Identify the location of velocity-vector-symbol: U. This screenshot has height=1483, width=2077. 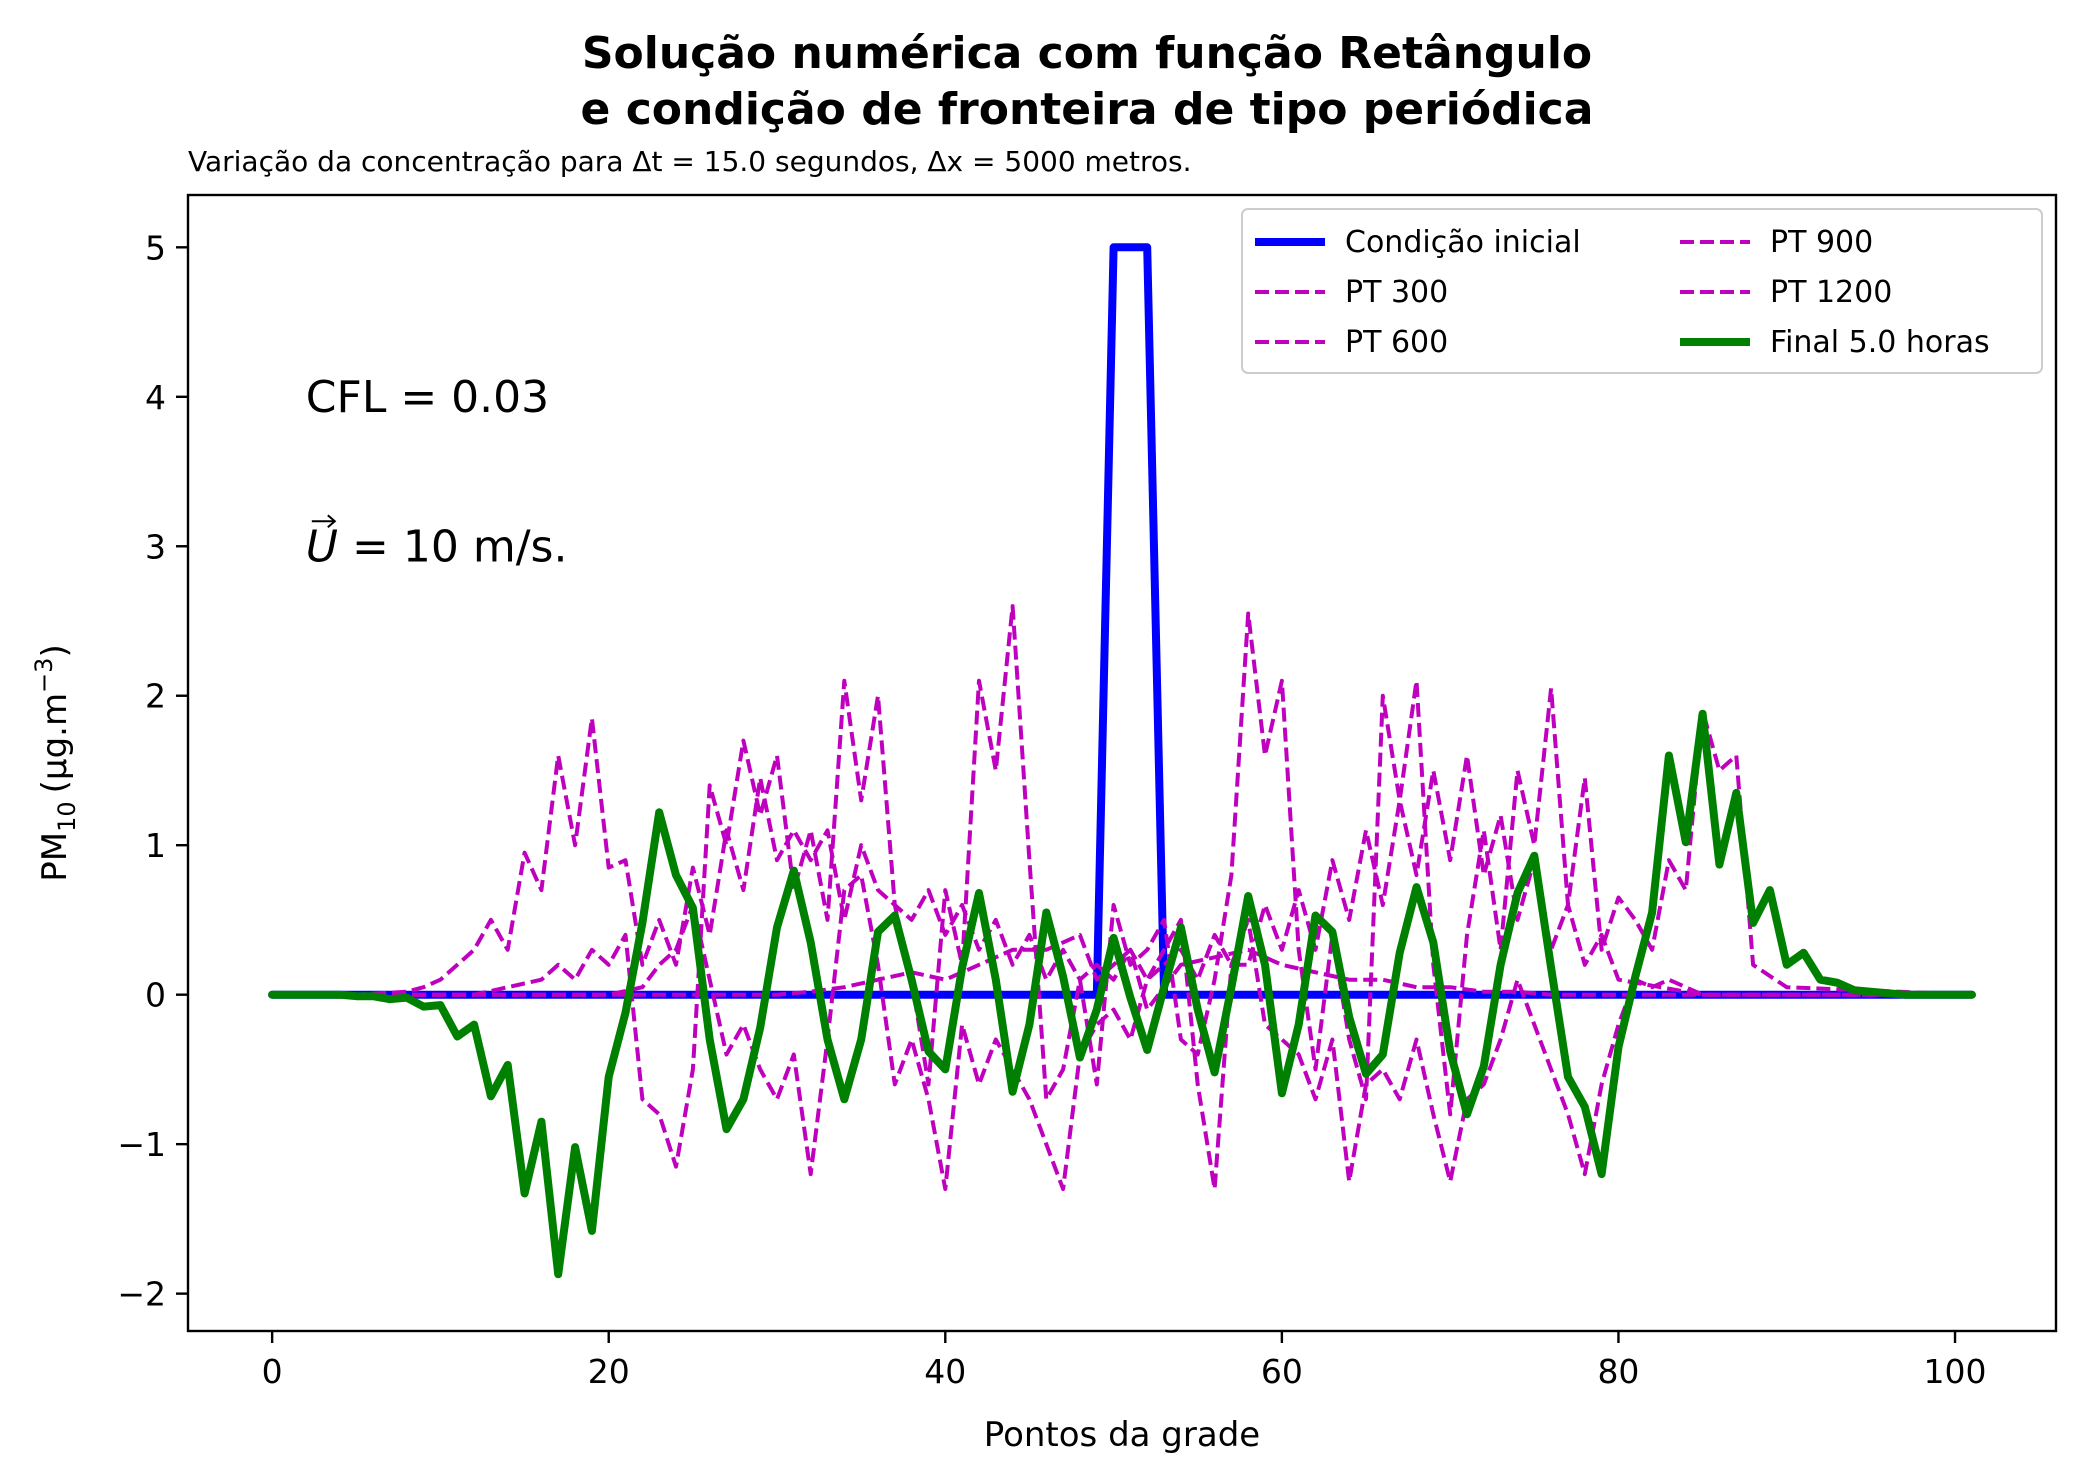
(322, 546).